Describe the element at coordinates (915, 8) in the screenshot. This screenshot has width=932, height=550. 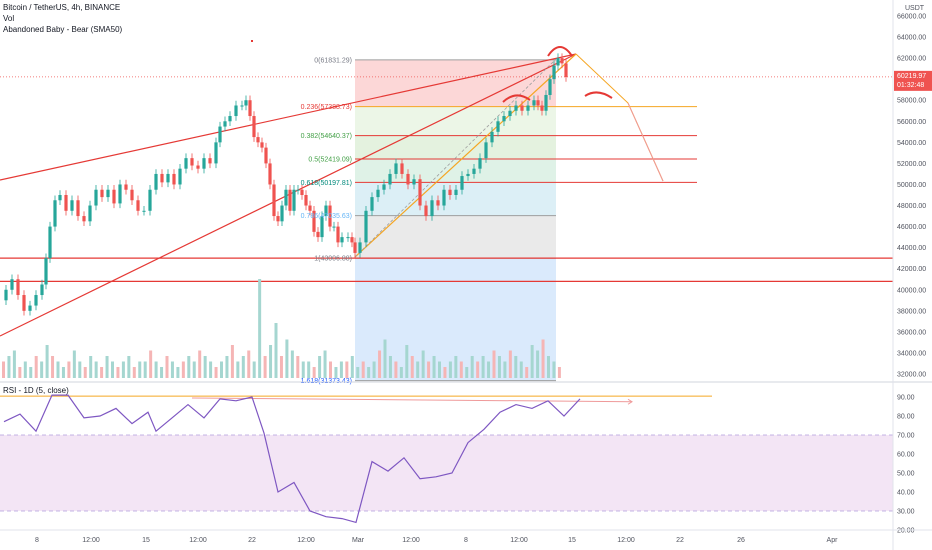
I see `currency-label: USDT` at that location.